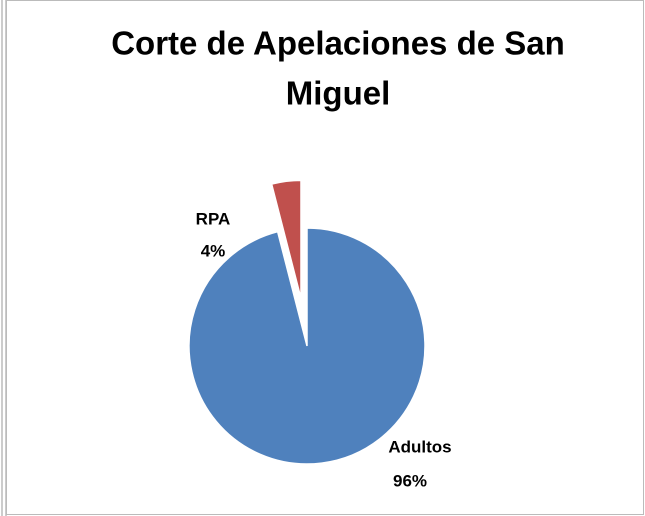 Image resolution: width=645 pixels, height=516 pixels. Describe the element at coordinates (213, 218) in the screenshot. I see `slice-label: RPA` at that location.